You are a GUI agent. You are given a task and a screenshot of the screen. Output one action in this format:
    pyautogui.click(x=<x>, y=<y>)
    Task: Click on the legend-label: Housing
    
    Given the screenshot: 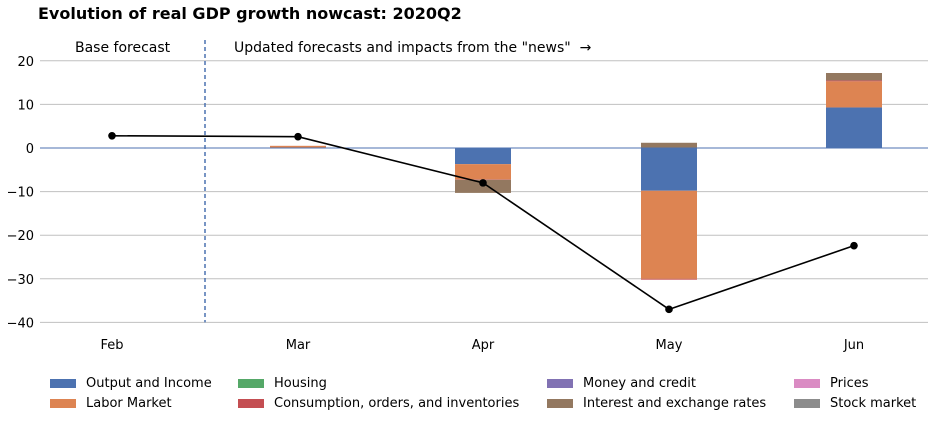 What is the action you would take?
    pyautogui.click(x=300, y=383)
    